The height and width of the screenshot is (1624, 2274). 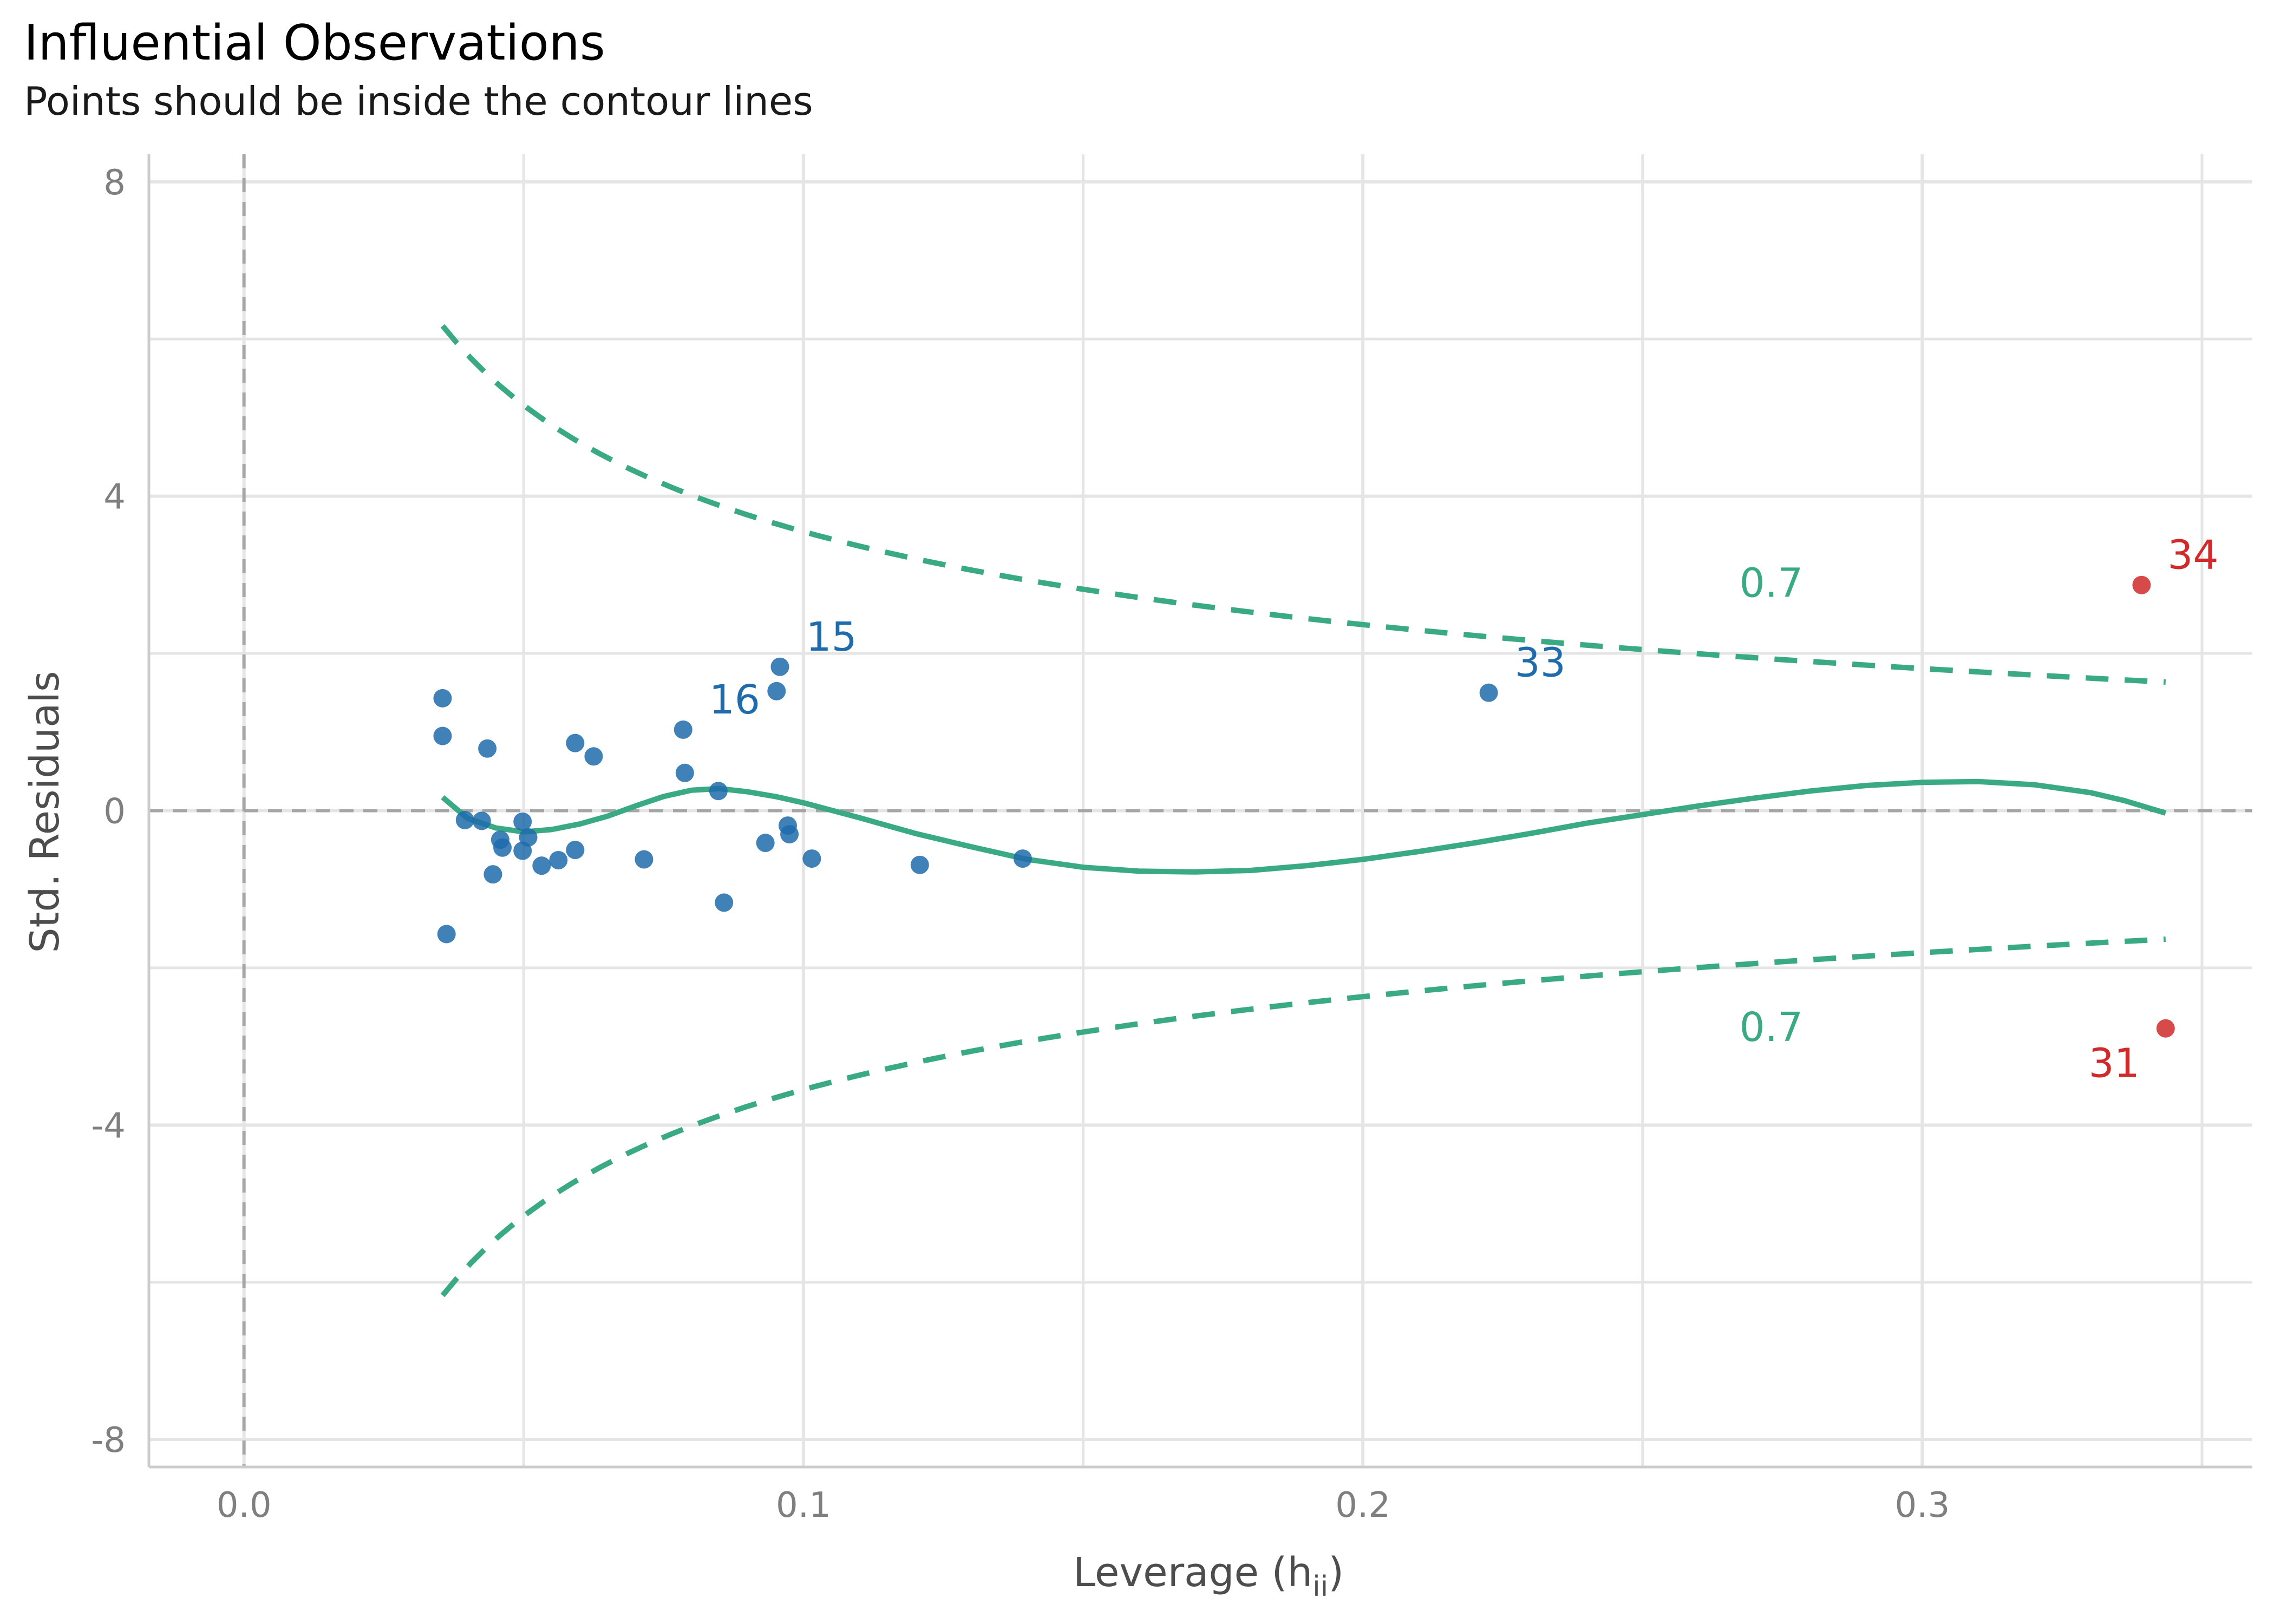 I want to click on x-axis-title-close: ), so click(x=1336, y=1573).